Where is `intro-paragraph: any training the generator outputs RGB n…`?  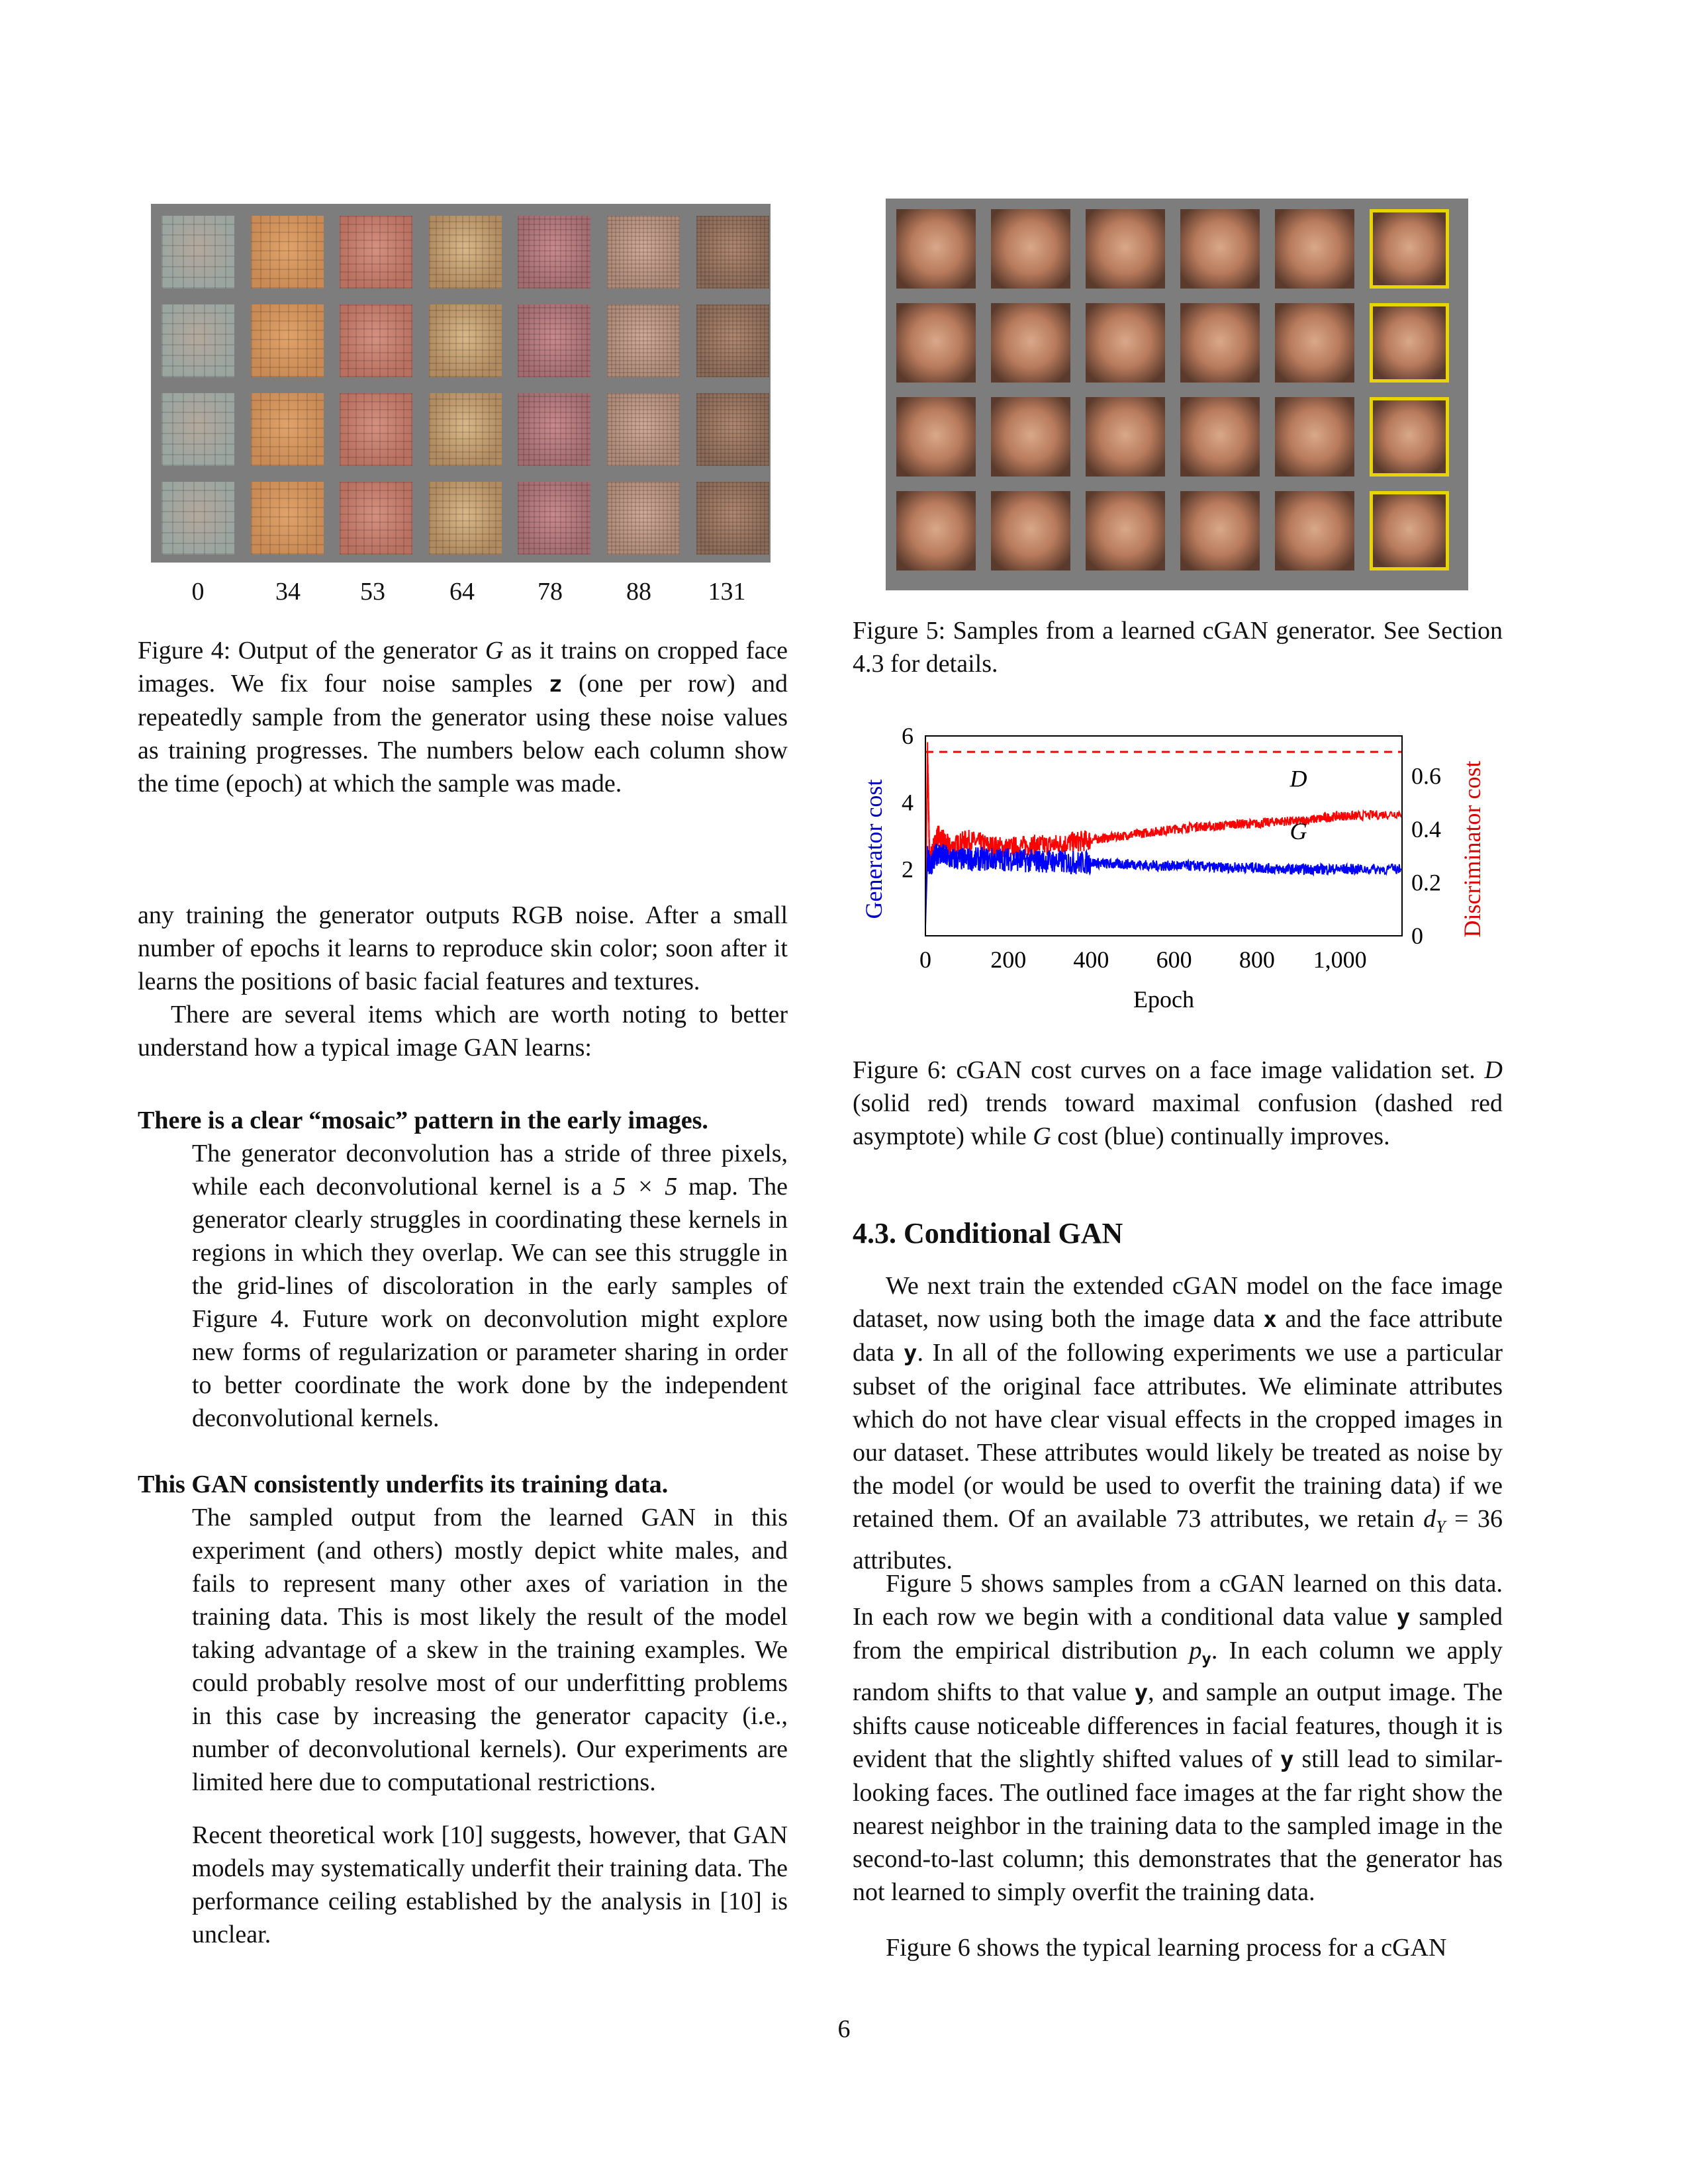 intro-paragraph: any training the generator outputs RGB n… is located at coordinates (463, 948).